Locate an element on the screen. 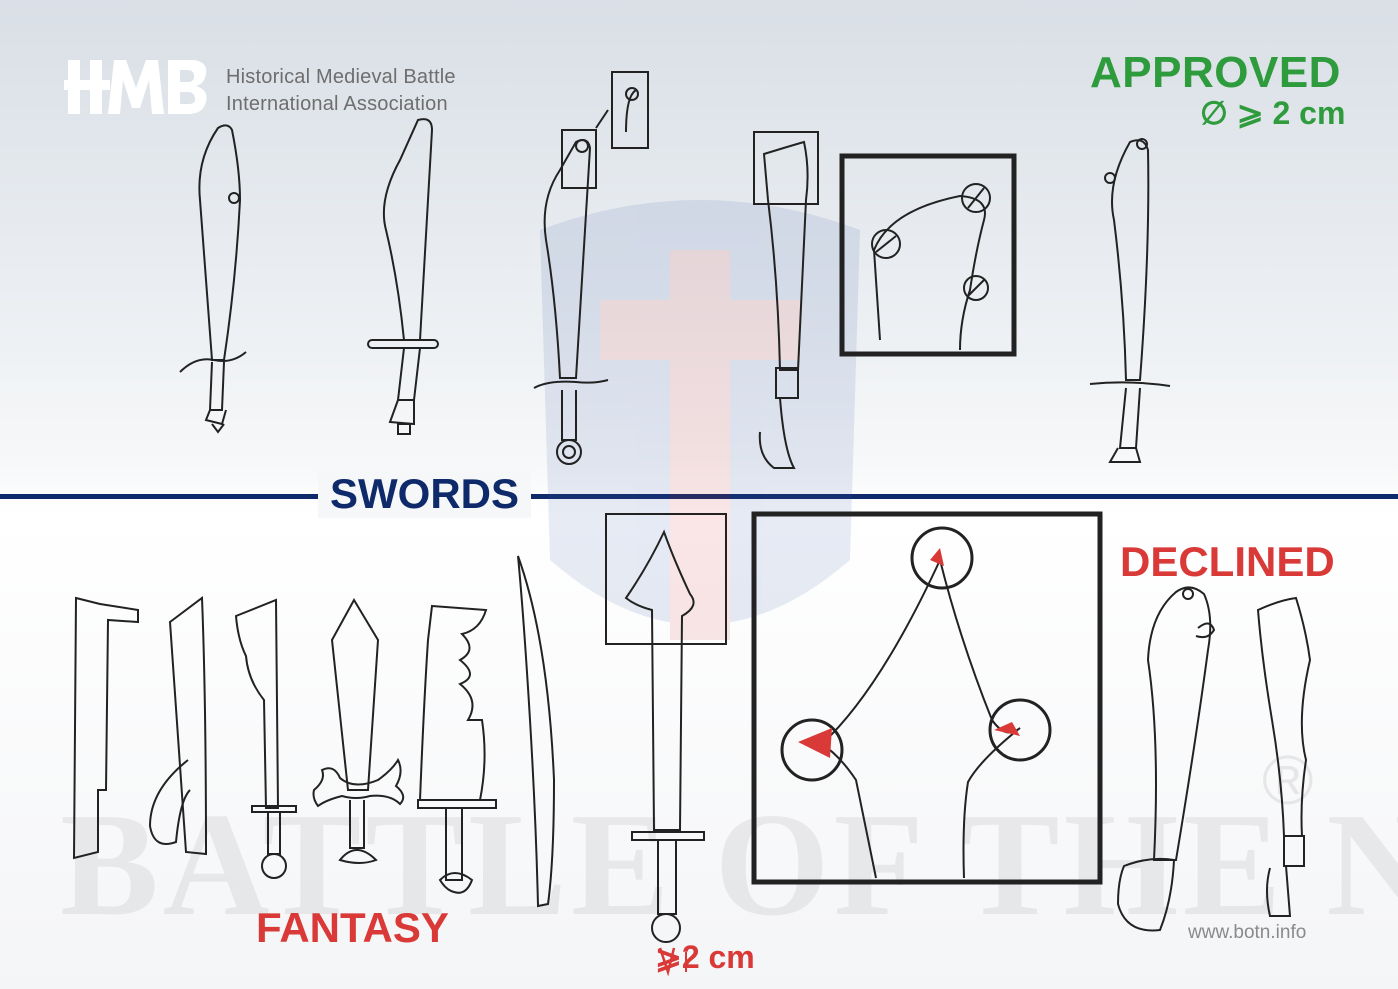 The height and width of the screenshot is (989, 1398). section-title: SWORDS is located at coordinates (424, 494).